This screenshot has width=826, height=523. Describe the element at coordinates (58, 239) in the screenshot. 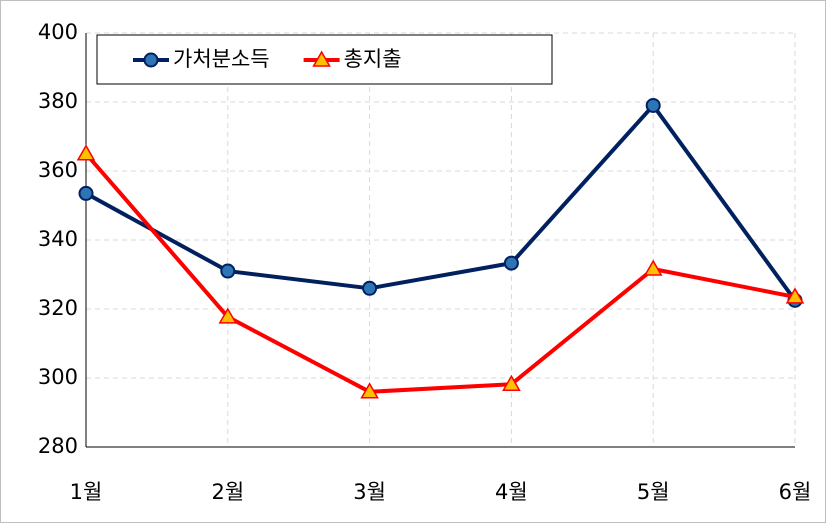

I see `y-tick-label: 340` at that location.